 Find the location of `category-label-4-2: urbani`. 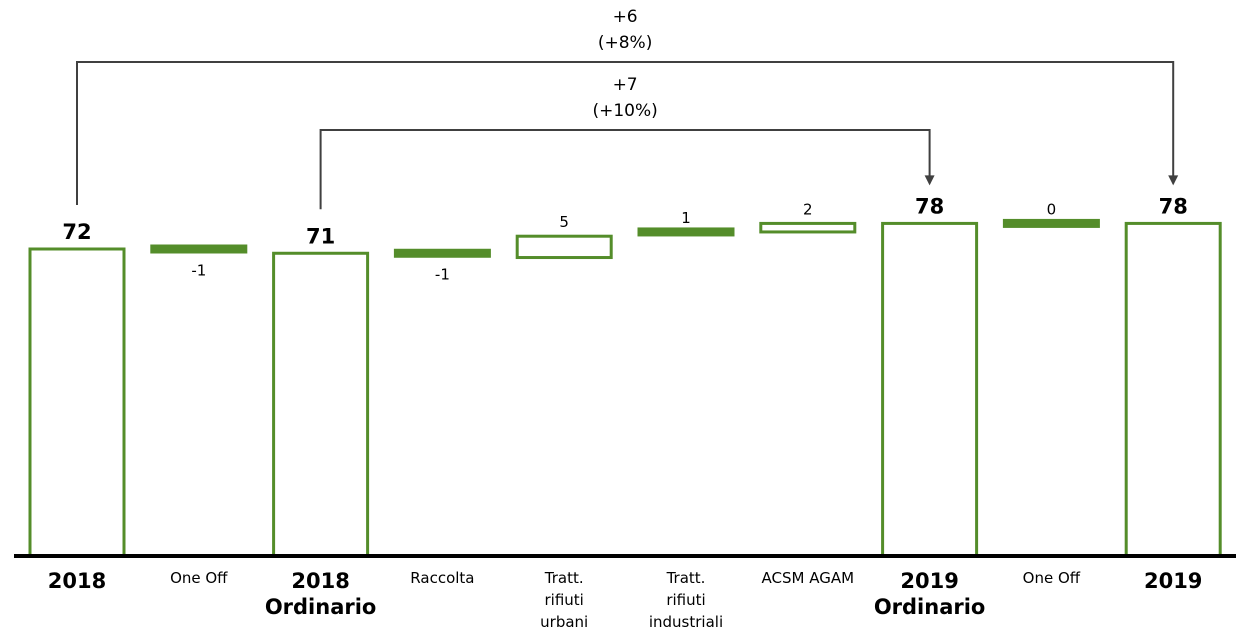

category-label-4-2: urbani is located at coordinates (564, 621).